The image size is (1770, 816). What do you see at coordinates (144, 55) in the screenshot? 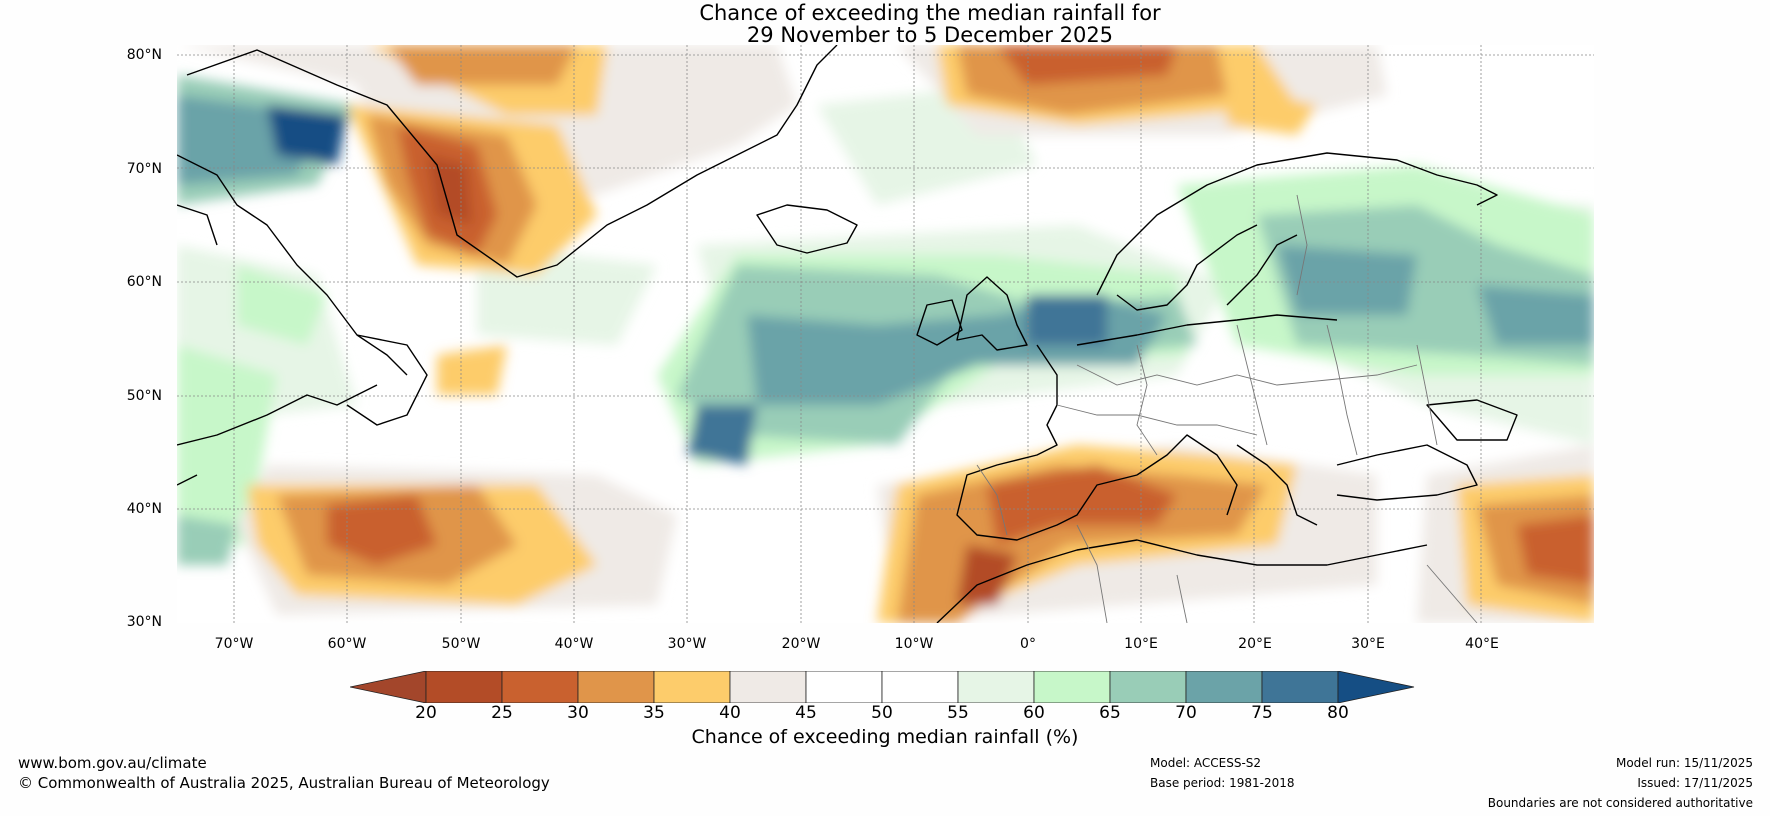
I see `lat-label-80n: 80°N` at bounding box center [144, 55].